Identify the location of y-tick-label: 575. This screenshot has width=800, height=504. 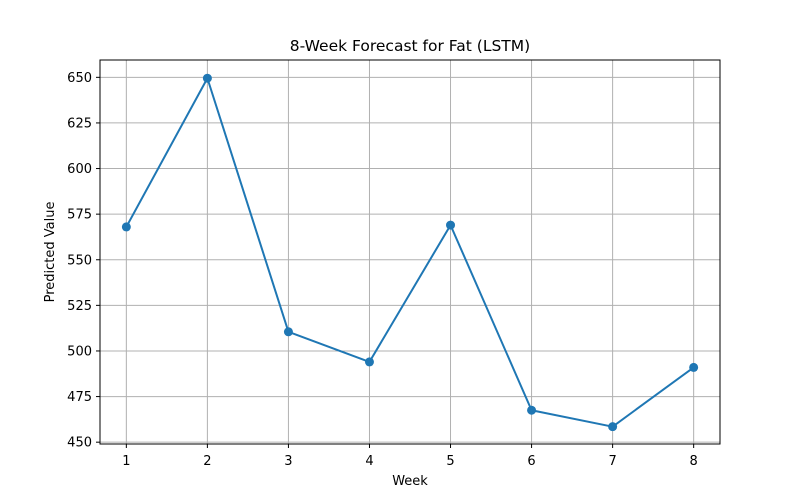
(79, 215).